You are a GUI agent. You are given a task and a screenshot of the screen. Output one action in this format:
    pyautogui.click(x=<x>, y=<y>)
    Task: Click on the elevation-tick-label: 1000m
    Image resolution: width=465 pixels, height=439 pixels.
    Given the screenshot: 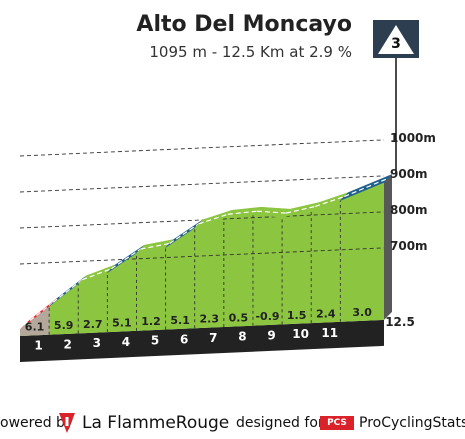 What is the action you would take?
    pyautogui.click(x=413, y=138)
    